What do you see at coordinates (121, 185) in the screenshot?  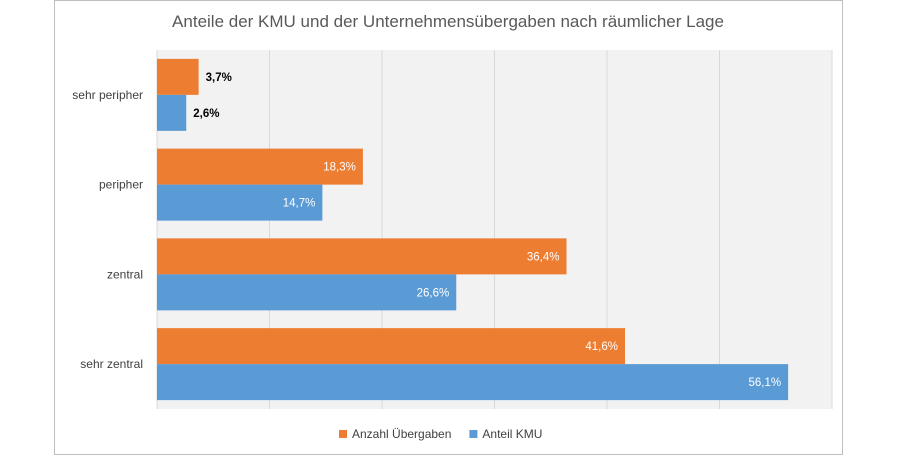 I see `category-label-1: peripher` at bounding box center [121, 185].